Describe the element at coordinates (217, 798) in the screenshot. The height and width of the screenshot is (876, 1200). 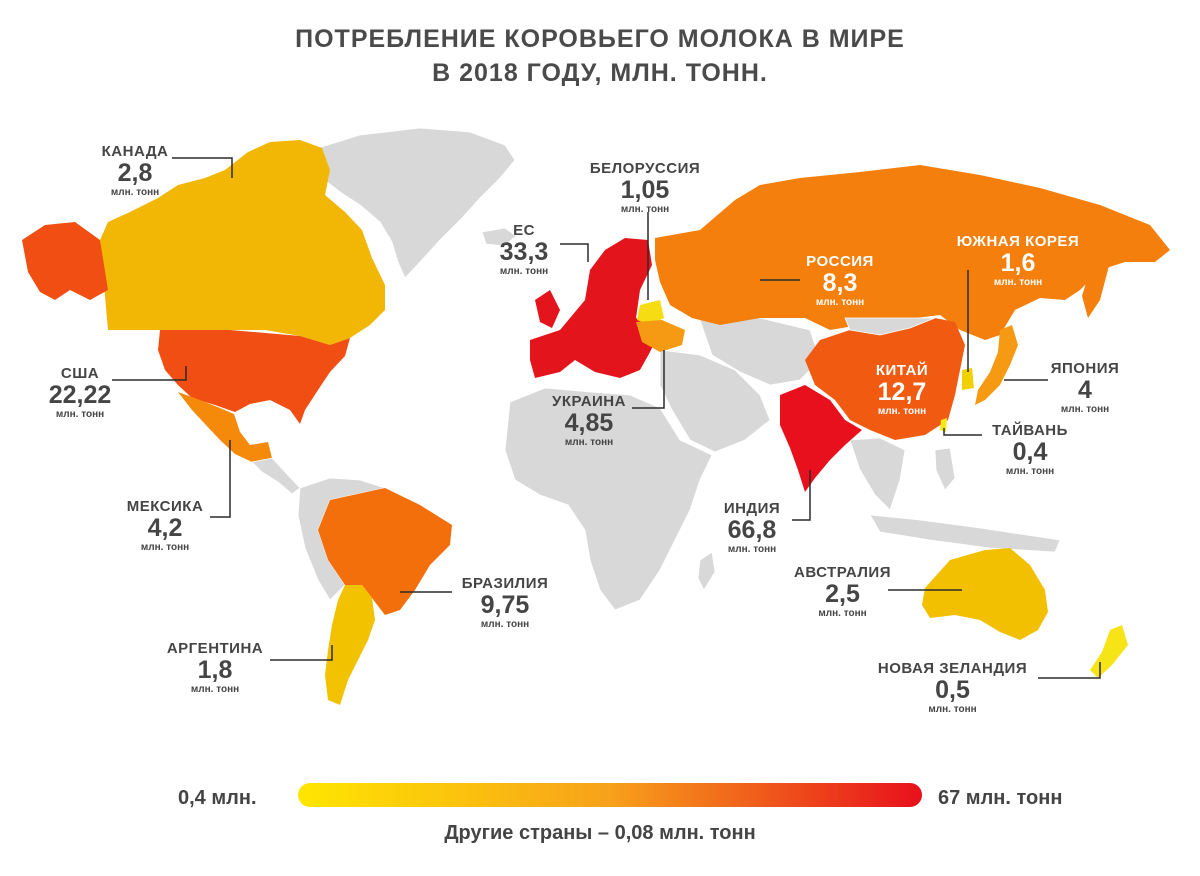
I see `legend-min-label: 0,4 млн.` at that location.